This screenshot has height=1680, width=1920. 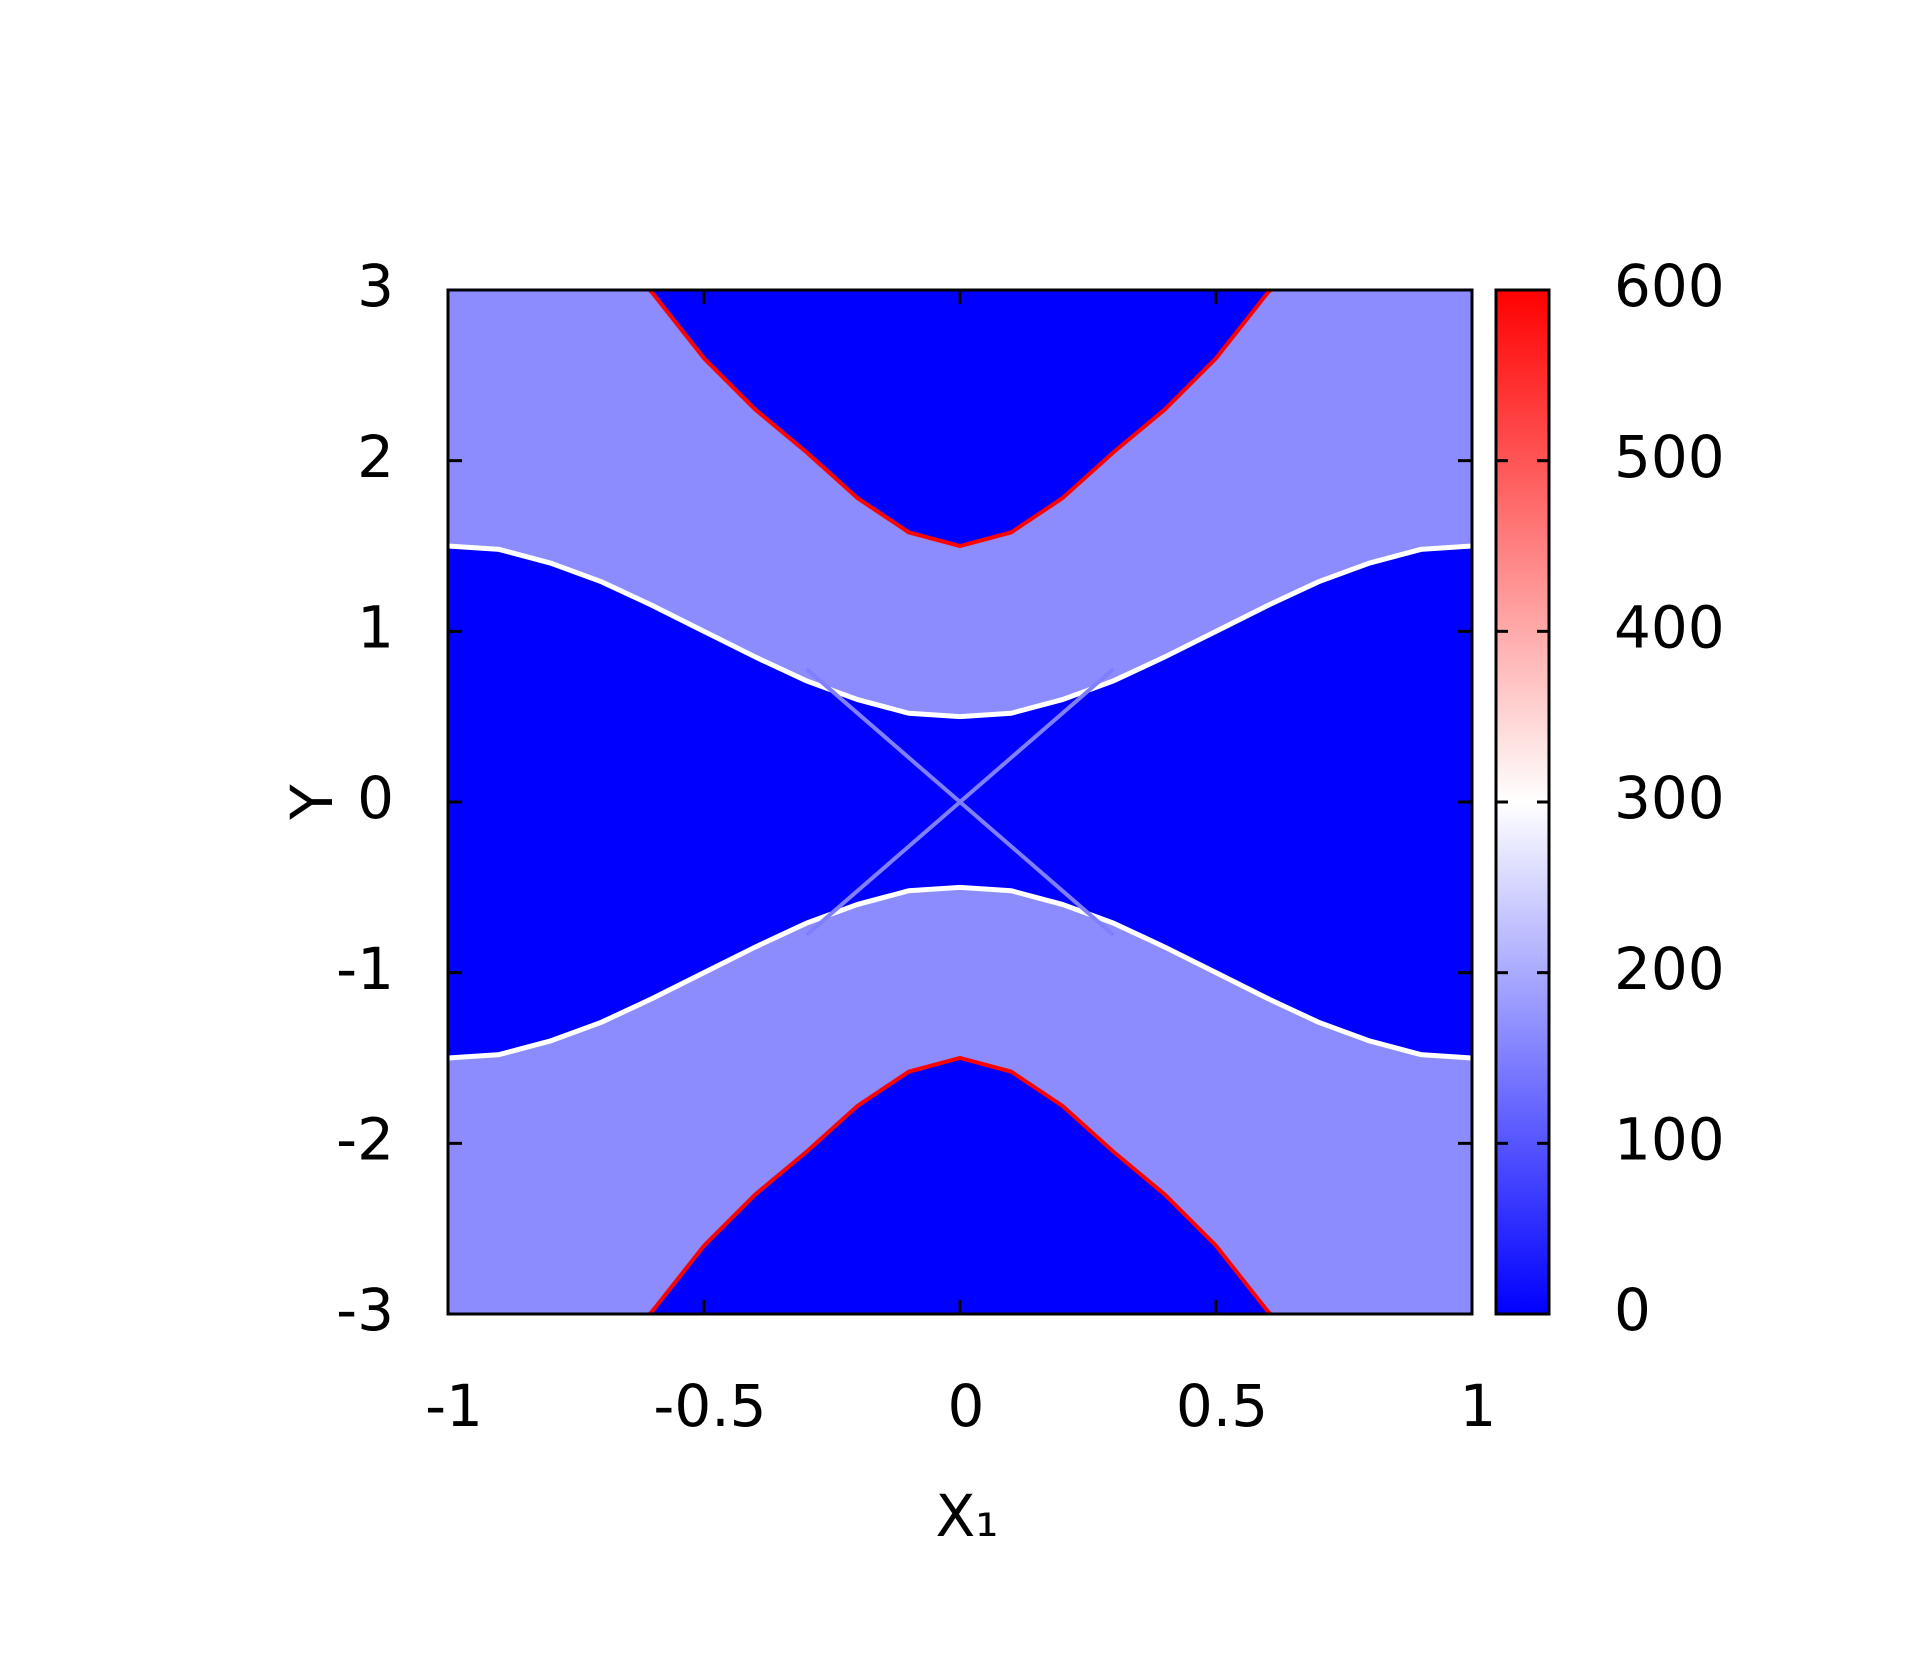 What do you see at coordinates (365, 969) in the screenshot?
I see `y-tick-label: -1` at bounding box center [365, 969].